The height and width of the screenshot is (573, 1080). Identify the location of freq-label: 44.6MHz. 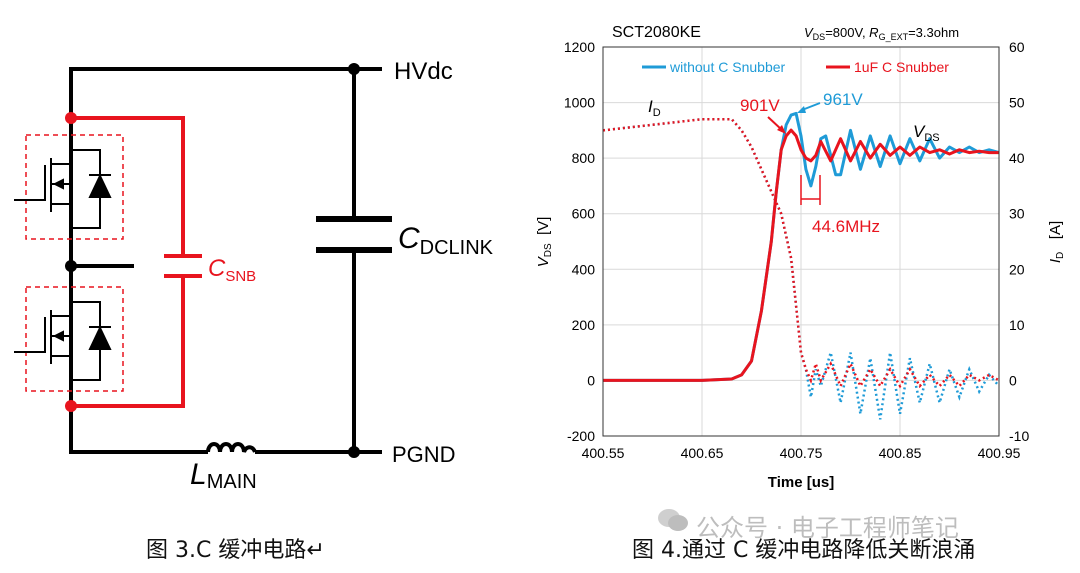
(846, 226).